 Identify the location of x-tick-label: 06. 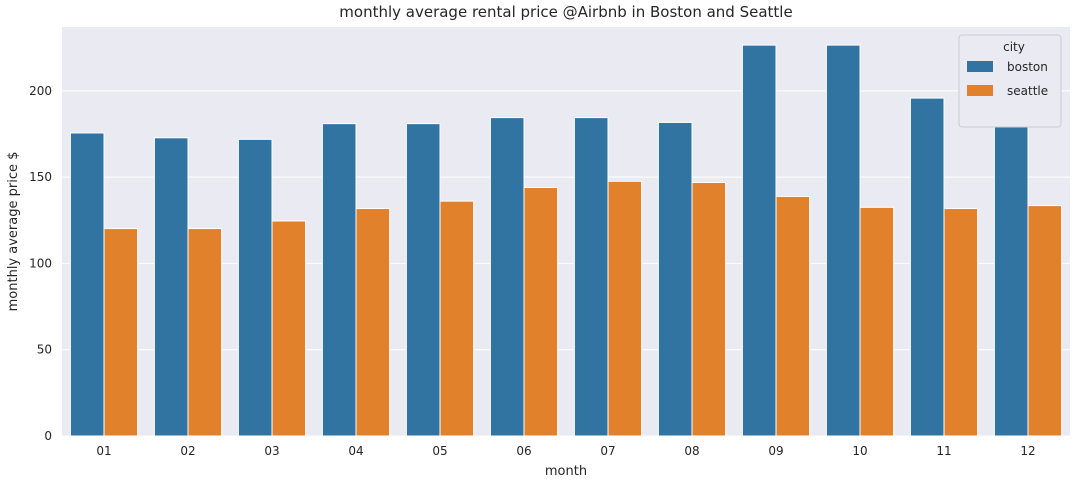
(523, 451).